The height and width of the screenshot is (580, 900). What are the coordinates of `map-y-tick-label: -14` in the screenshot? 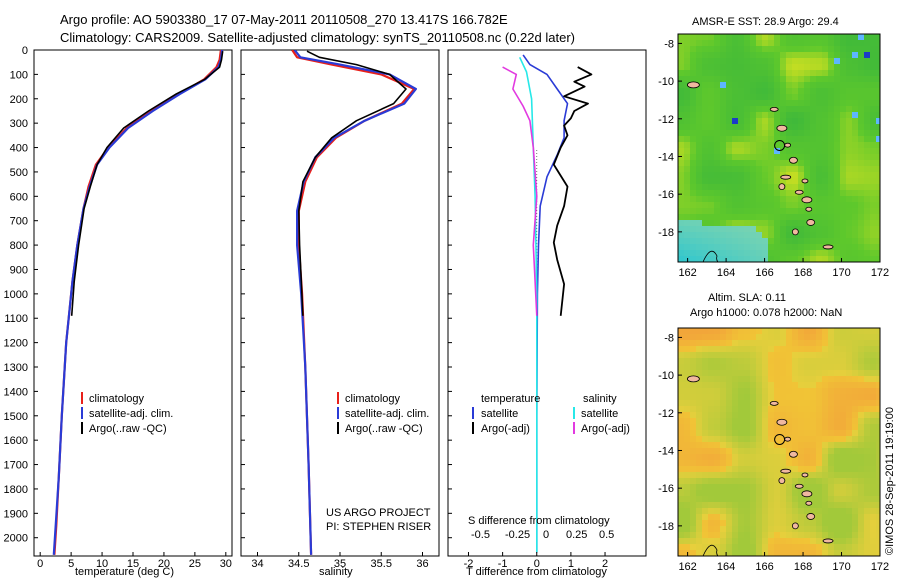 It's located at (666, 451).